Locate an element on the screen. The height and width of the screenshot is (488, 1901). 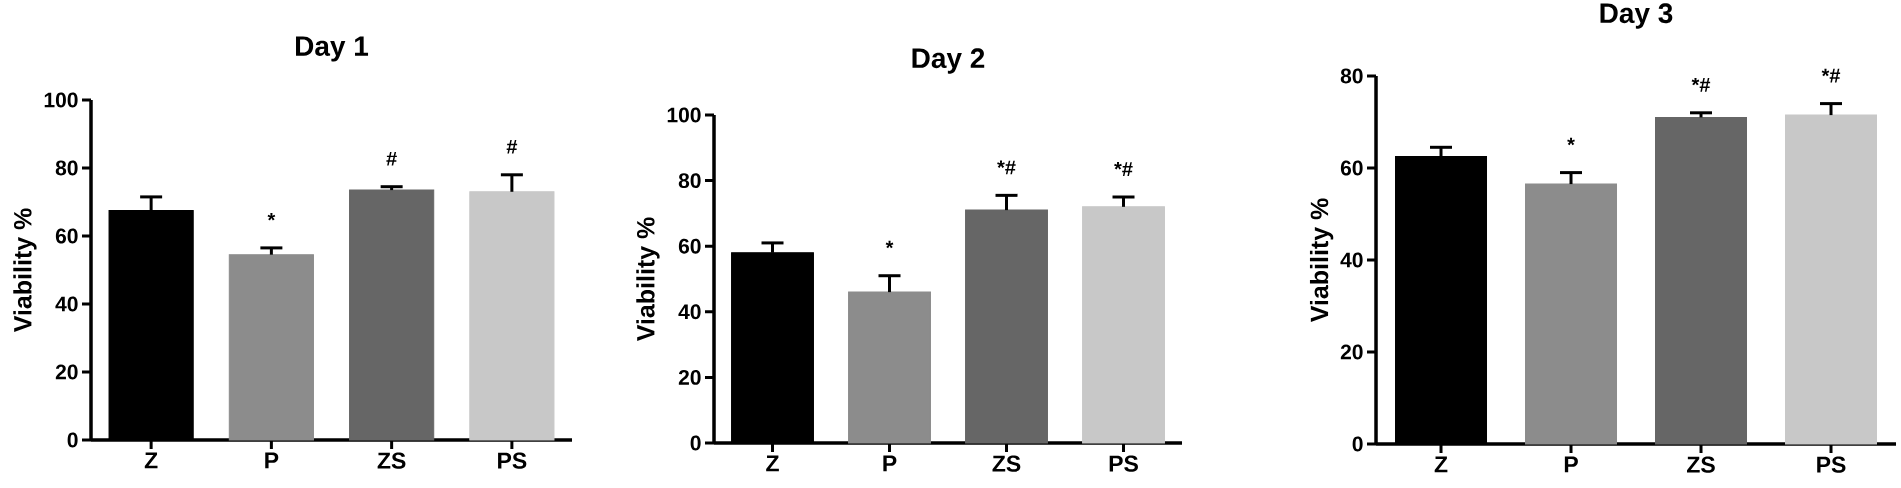
chart-title: Day 1 is located at coordinates (332, 49).